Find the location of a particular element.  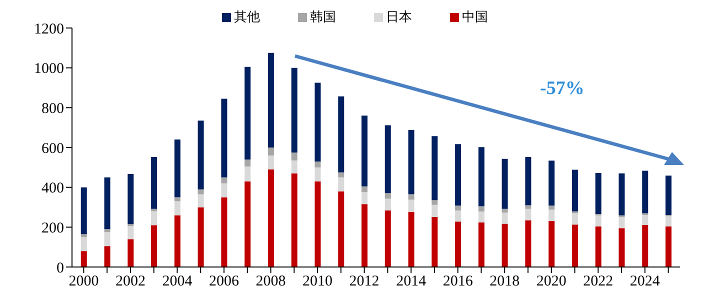

x-tick-label: 2012 is located at coordinates (364, 282).